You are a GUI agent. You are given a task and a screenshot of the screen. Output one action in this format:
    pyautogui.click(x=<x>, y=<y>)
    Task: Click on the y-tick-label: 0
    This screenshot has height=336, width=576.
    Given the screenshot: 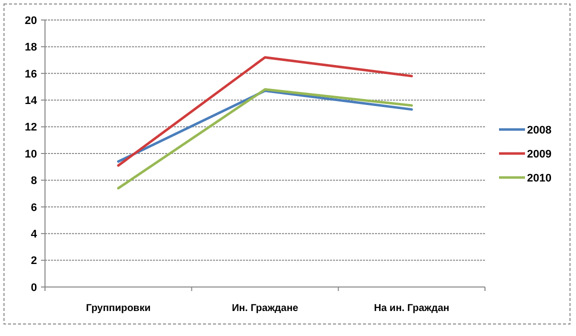 What is the action you would take?
    pyautogui.click(x=33, y=288)
    